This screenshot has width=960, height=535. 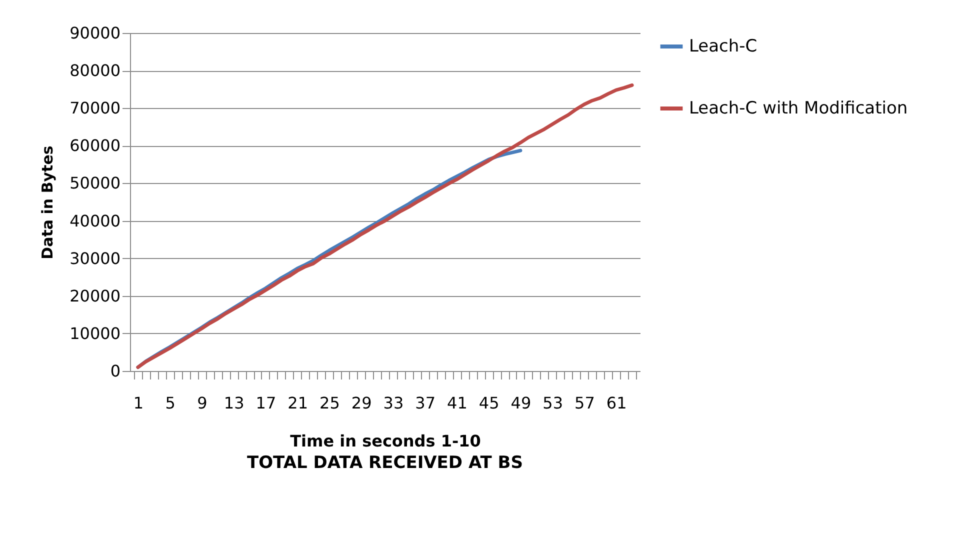 What do you see at coordinates (489, 403) in the screenshot?
I see `x-tick-label: 45` at bounding box center [489, 403].